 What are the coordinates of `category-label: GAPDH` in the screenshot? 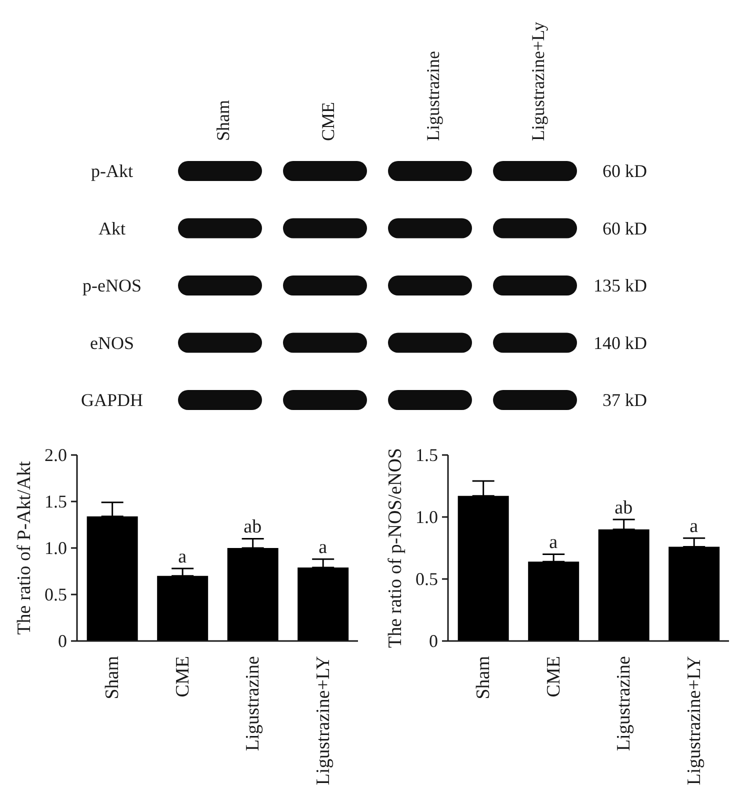 It's located at (112, 400).